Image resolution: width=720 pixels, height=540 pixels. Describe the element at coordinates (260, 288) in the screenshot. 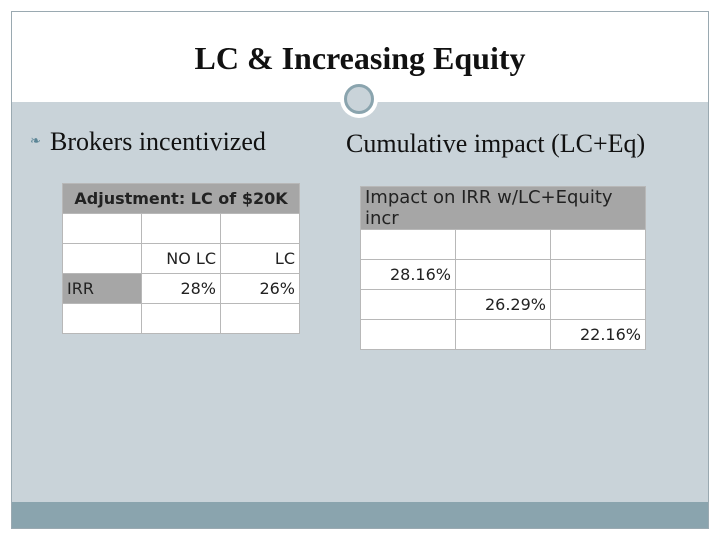

I see `irr-lc-value: 26%` at that location.